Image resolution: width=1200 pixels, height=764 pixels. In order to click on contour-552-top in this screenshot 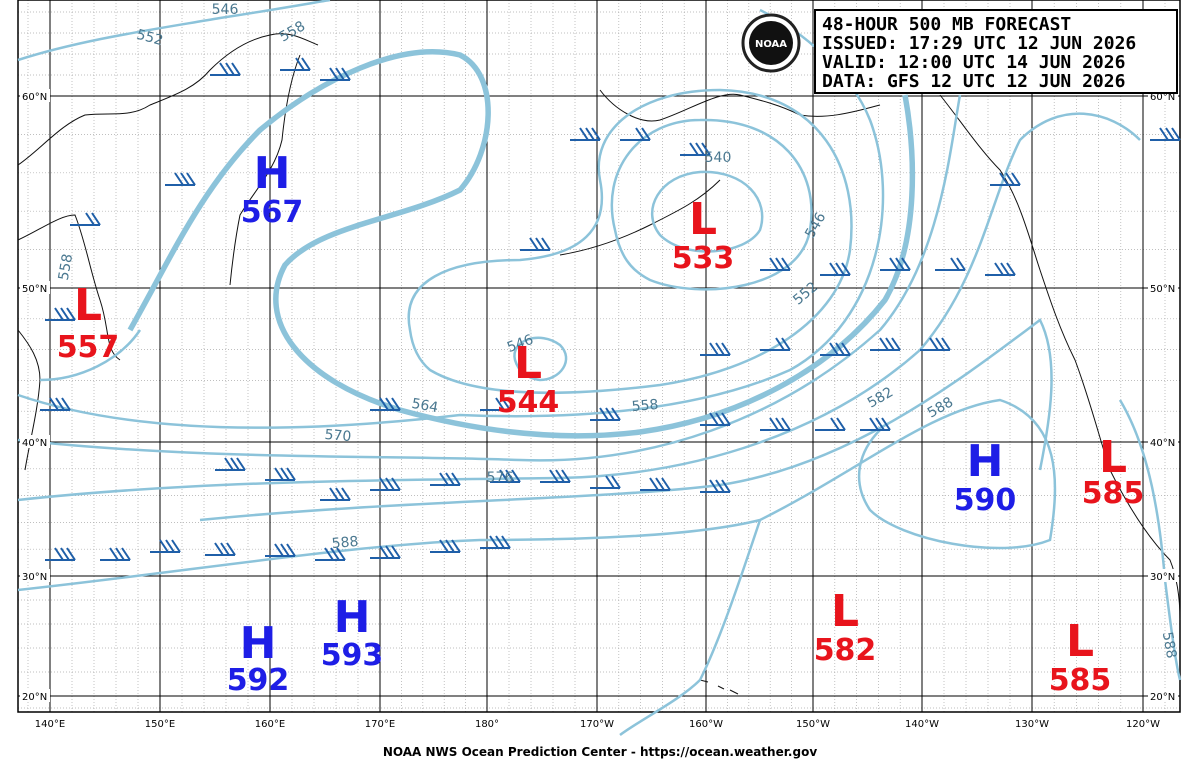, I will do `click(174, 31)`.